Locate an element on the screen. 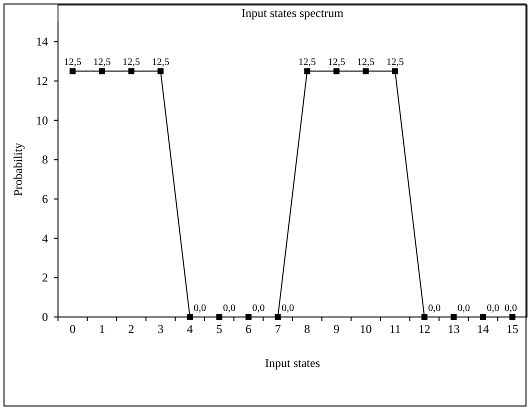 This screenshot has height=410, width=530. x-tick-label: 6 is located at coordinates (249, 329).